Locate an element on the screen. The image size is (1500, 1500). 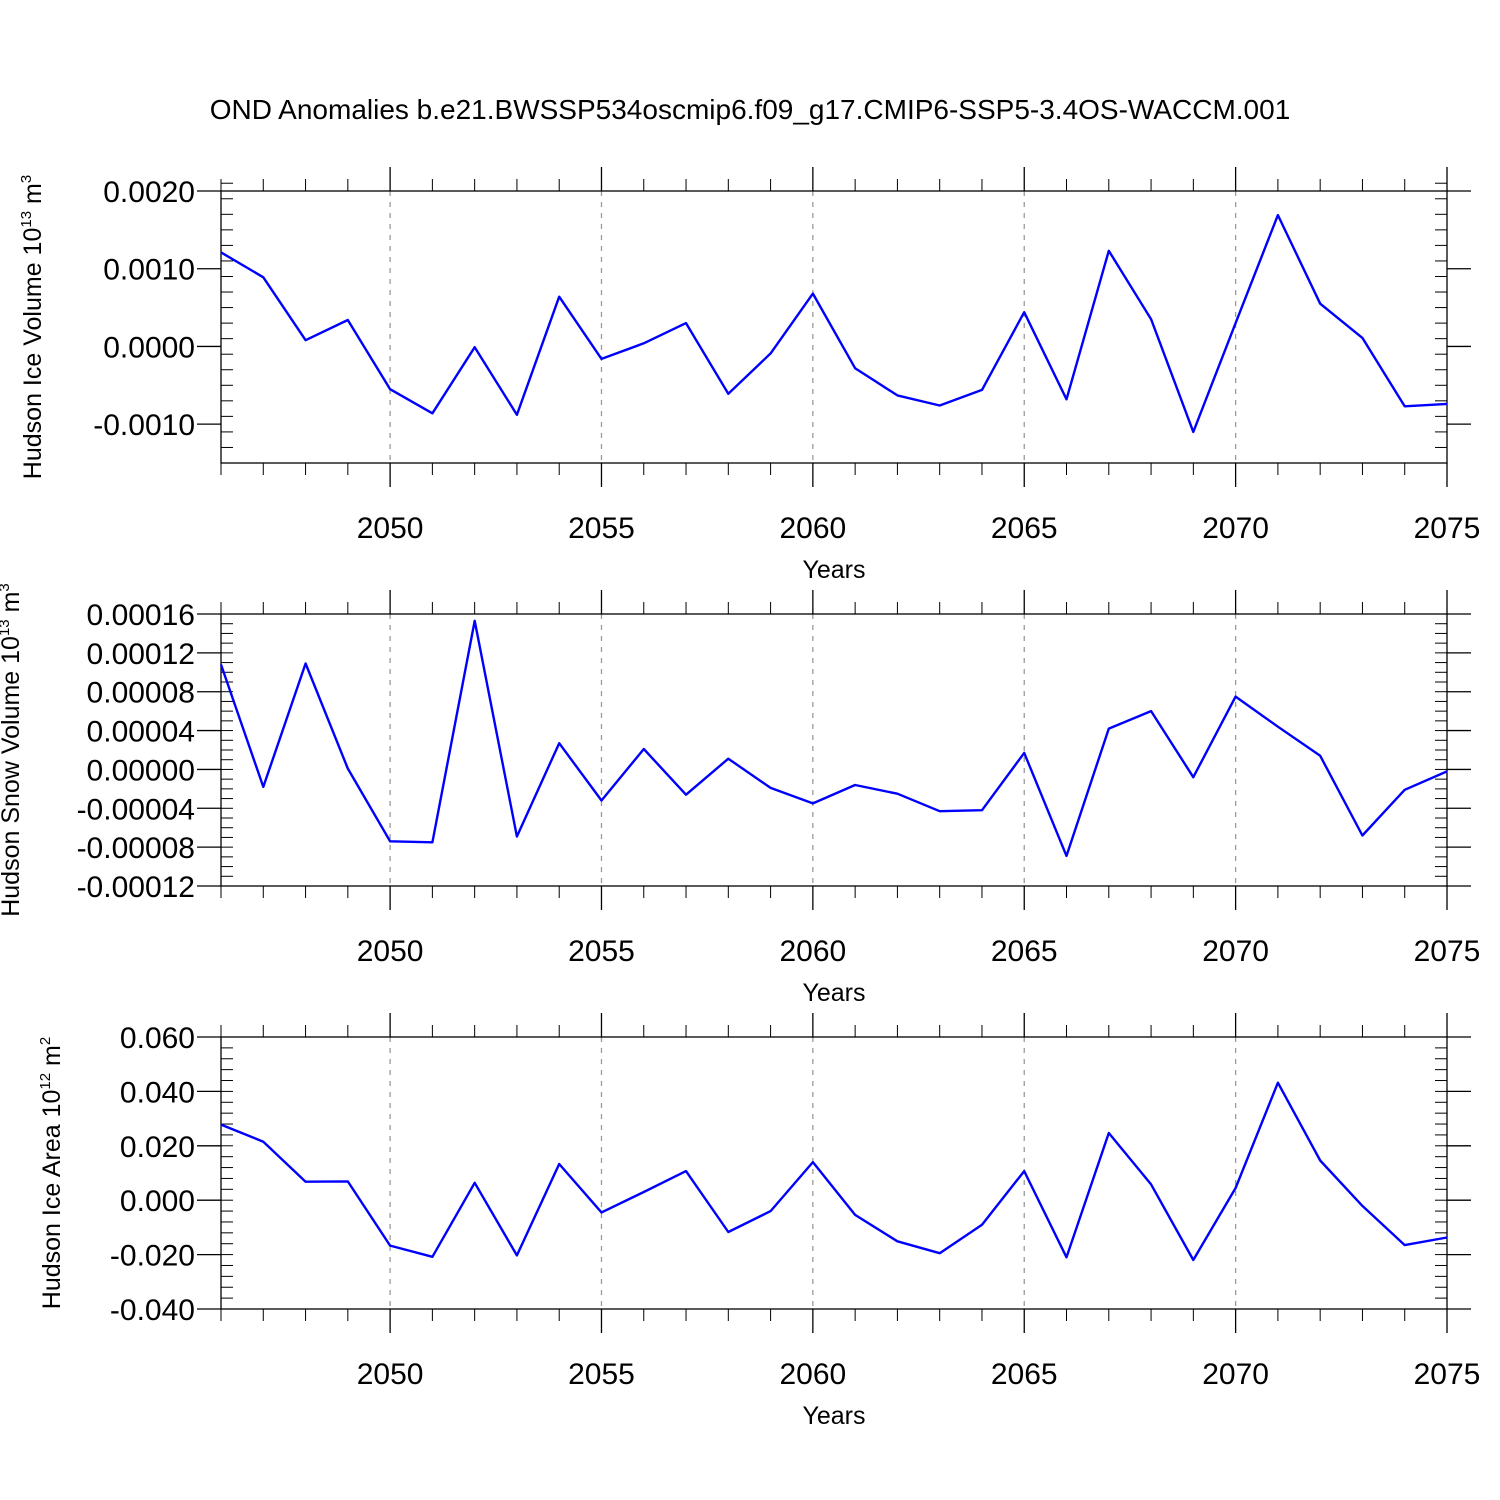
y-tick-label: 0.00012 is located at coordinates (141, 654).